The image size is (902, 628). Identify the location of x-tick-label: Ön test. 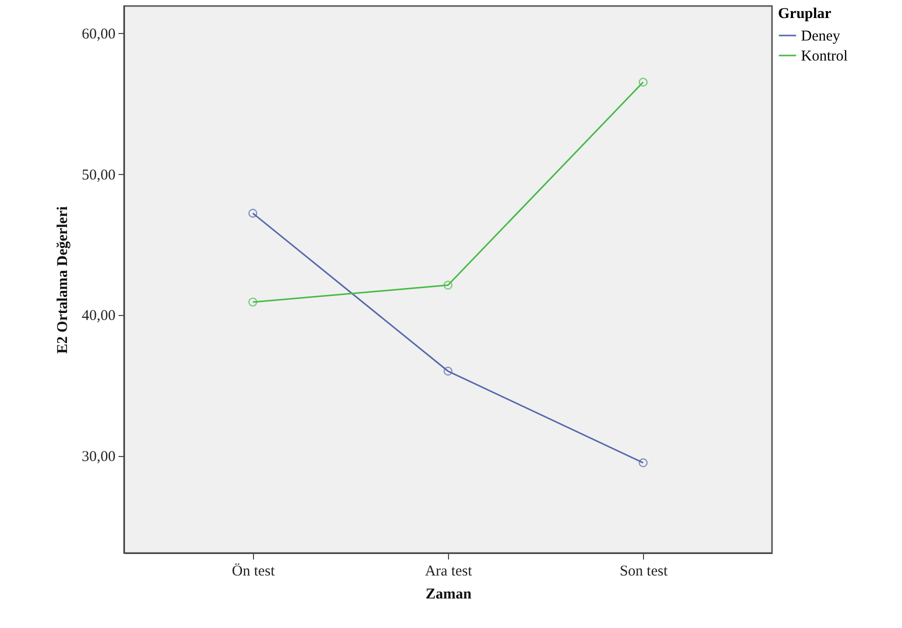
(254, 571).